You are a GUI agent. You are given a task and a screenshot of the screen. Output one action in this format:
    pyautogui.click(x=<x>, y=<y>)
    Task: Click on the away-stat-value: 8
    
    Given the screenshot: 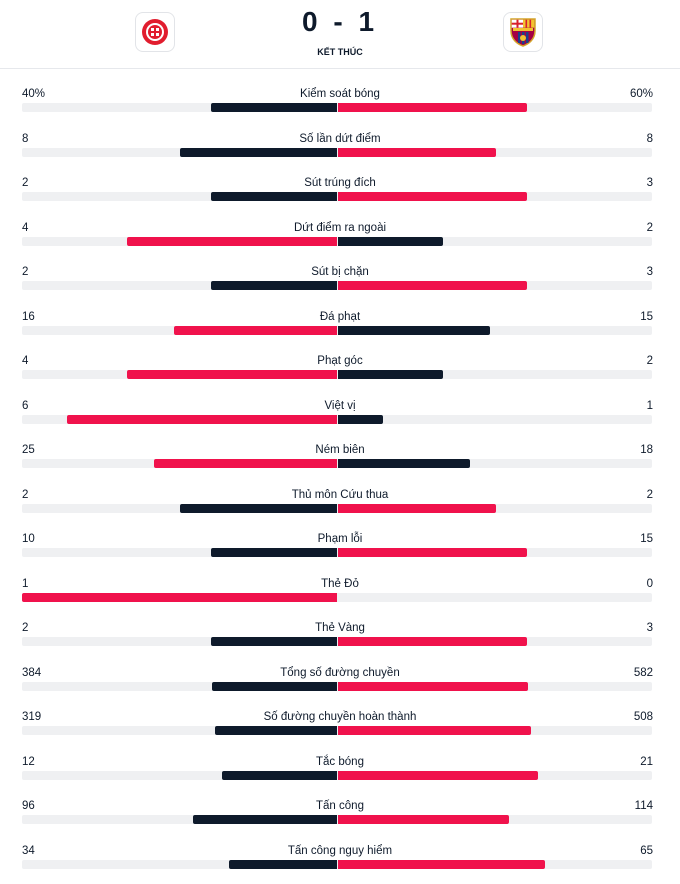 What is the action you would take?
    pyautogui.click(x=649, y=138)
    